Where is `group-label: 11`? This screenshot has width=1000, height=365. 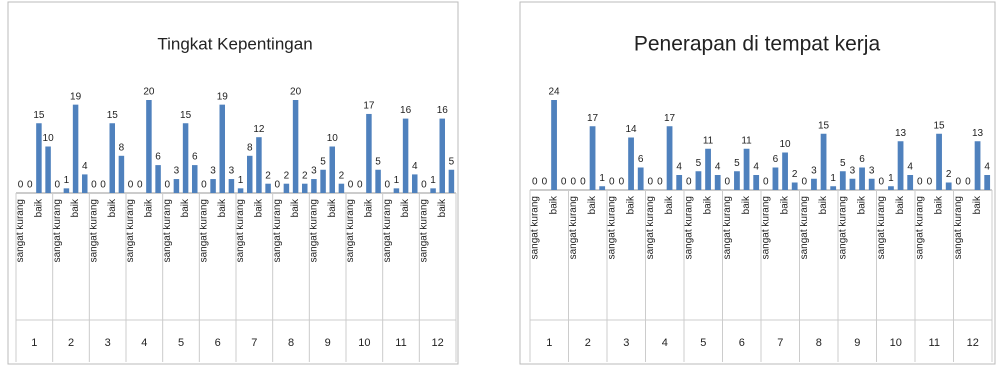
group-label: 11 is located at coordinates (400, 343).